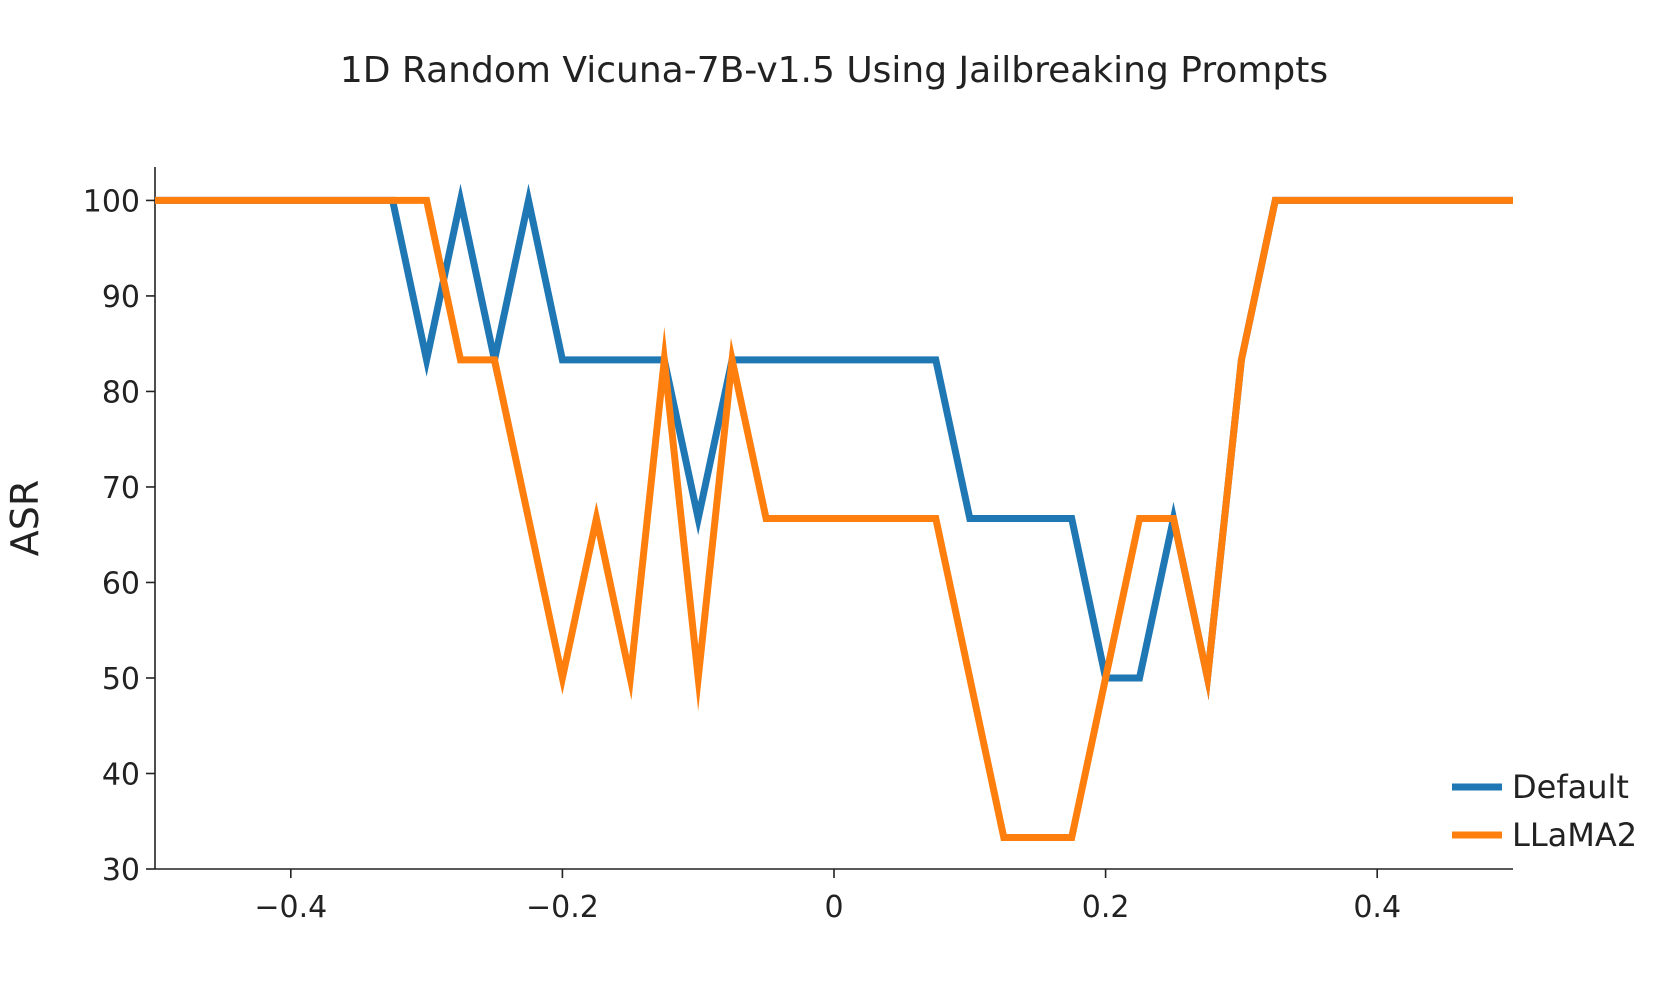 Image resolution: width=1661 pixels, height=1001 pixels. What do you see at coordinates (121, 583) in the screenshot?
I see `y-tick-label: 60` at bounding box center [121, 583].